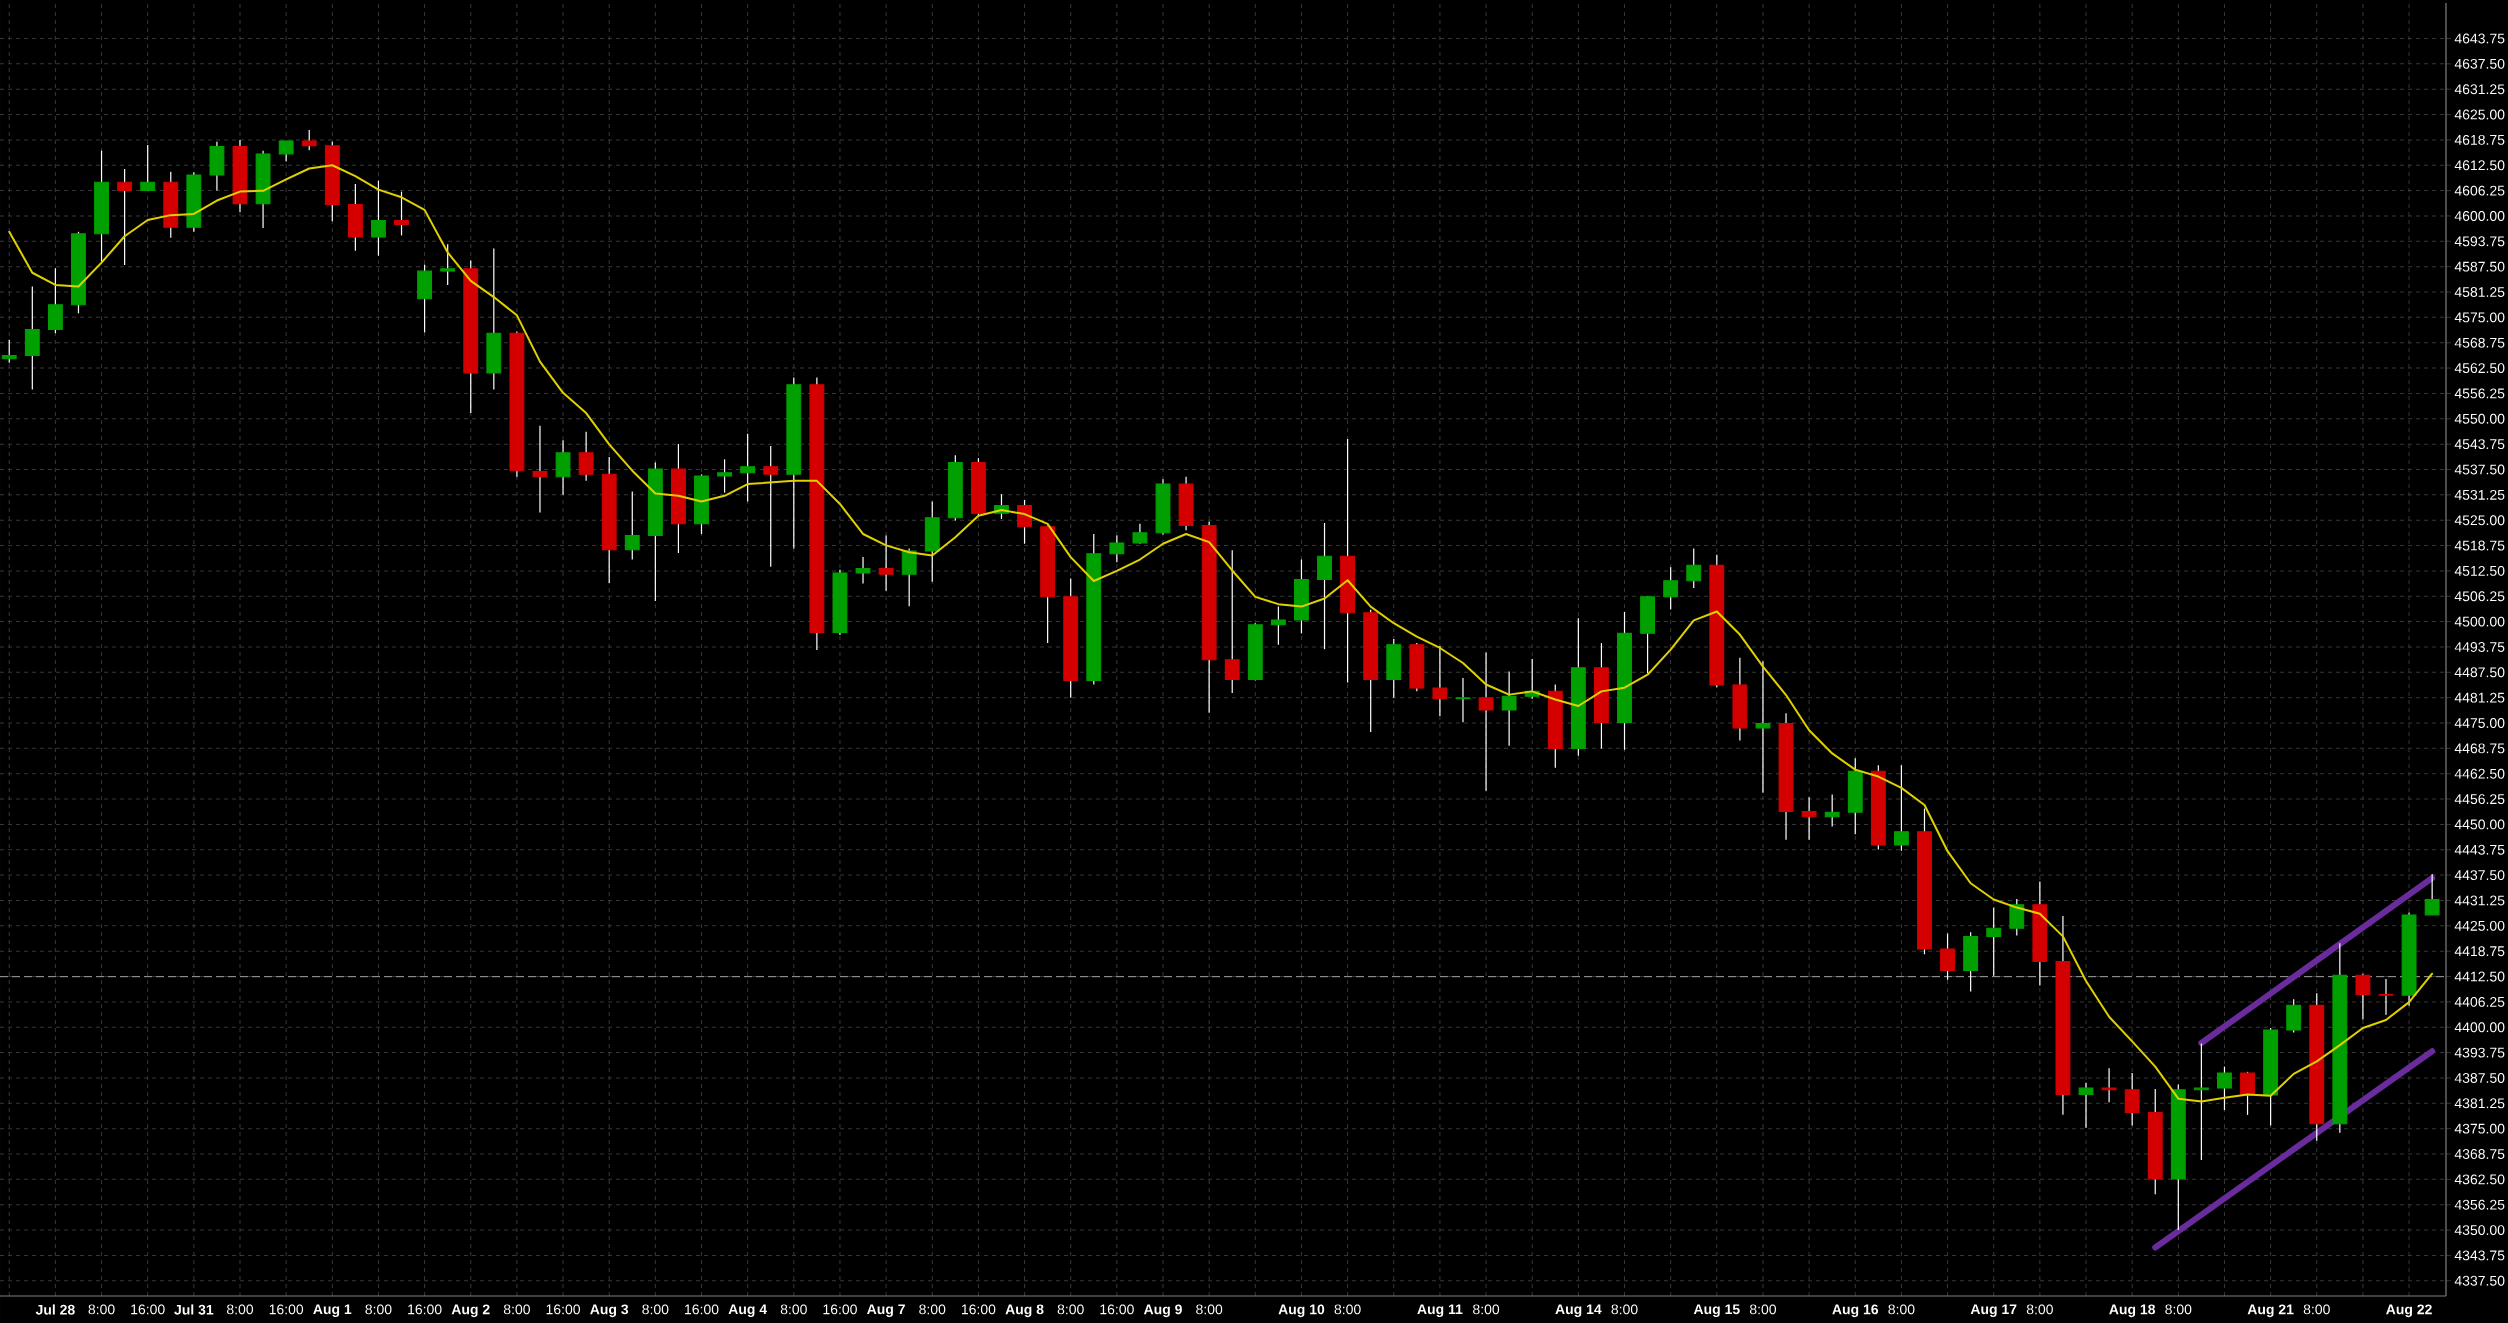 This screenshot has width=2508, height=1323. What do you see at coordinates (2479, 723) in the screenshot?
I see `y-tick-label: 4475.00` at bounding box center [2479, 723].